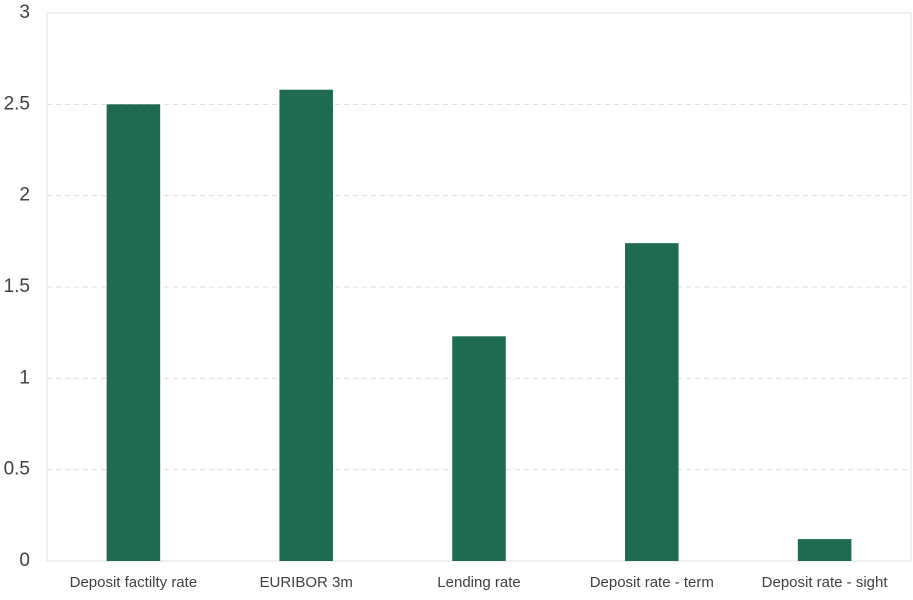  What do you see at coordinates (652, 582) in the screenshot?
I see `x-tick-label: Deposit rate - term` at bounding box center [652, 582].